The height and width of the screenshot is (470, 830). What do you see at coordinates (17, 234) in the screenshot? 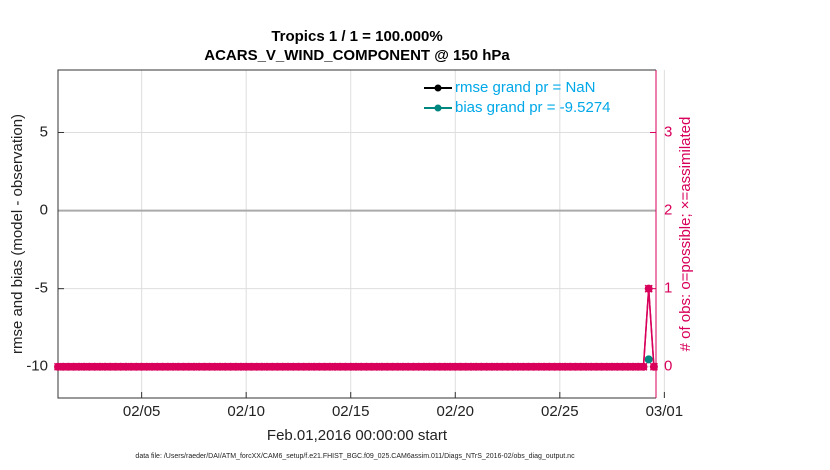
I see `y-axis-label: rmse and bias (model - observation)` at bounding box center [17, 234].